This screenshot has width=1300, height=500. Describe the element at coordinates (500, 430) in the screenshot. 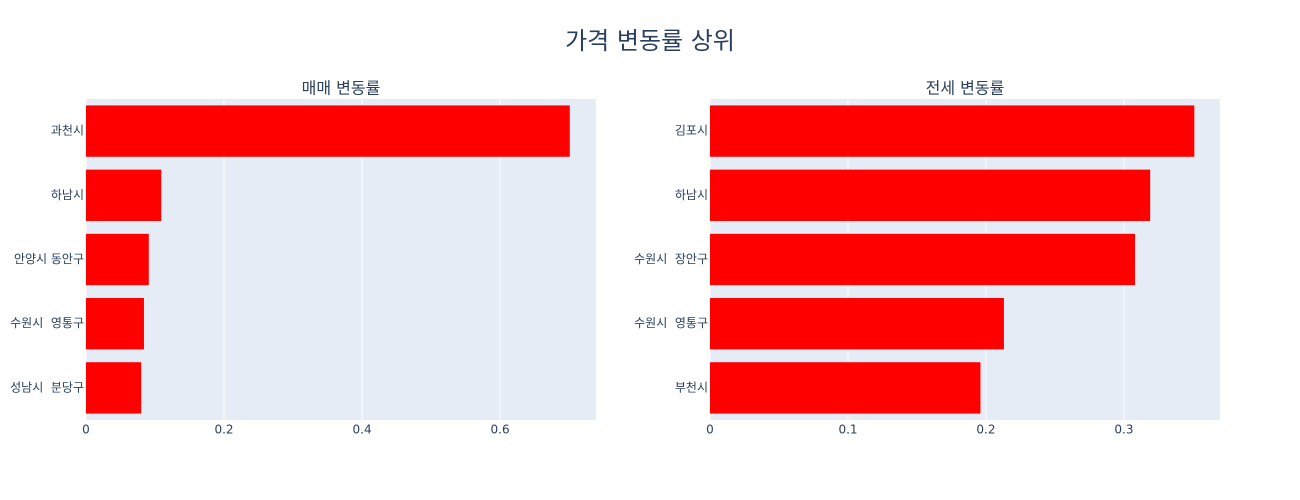

I see `x-tick-label: 0.6` at that location.